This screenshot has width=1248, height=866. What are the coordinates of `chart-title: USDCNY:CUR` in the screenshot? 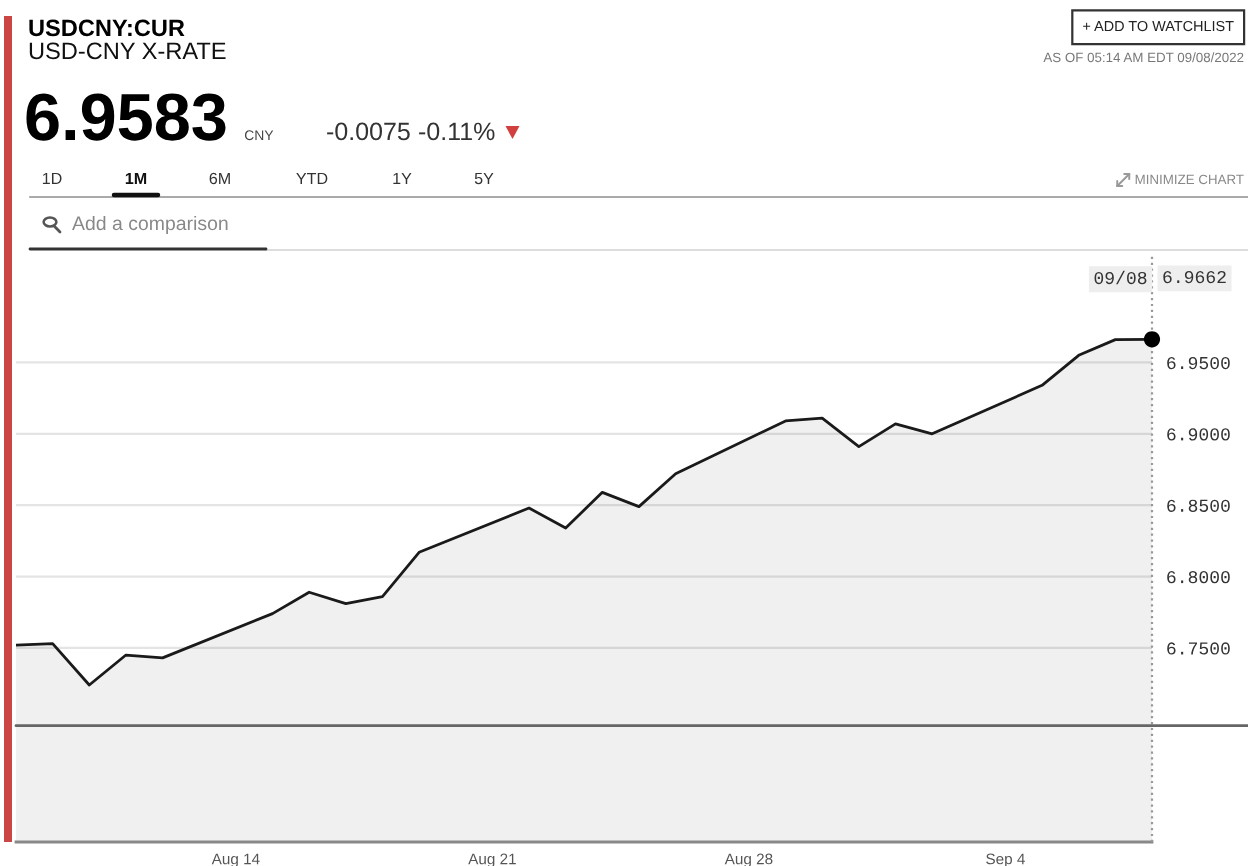 It's located at (107, 28).